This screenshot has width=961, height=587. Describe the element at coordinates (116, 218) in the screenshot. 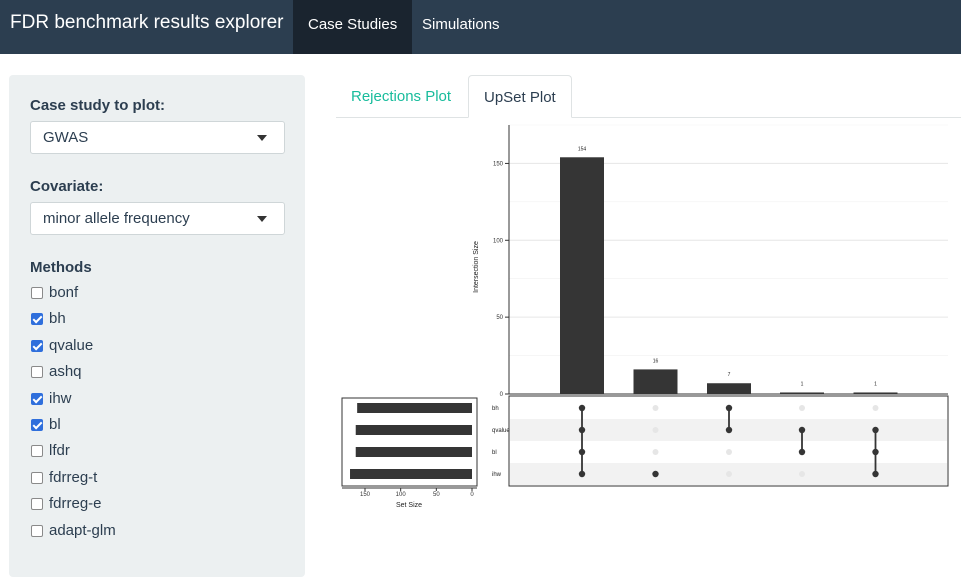

I see `covariate-value: minor allele frequency` at that location.